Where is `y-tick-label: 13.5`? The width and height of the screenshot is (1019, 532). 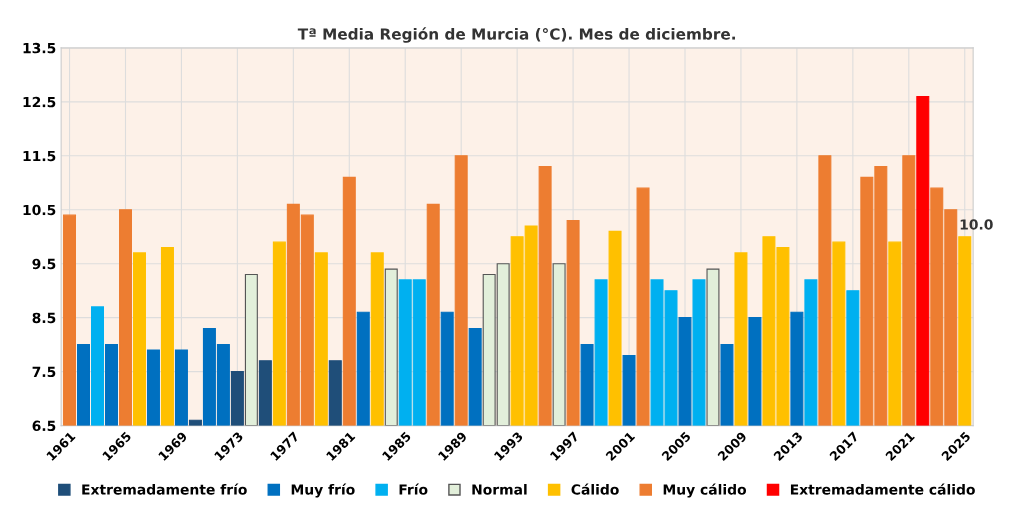 y-tick-label: 13.5 is located at coordinates (39, 48).